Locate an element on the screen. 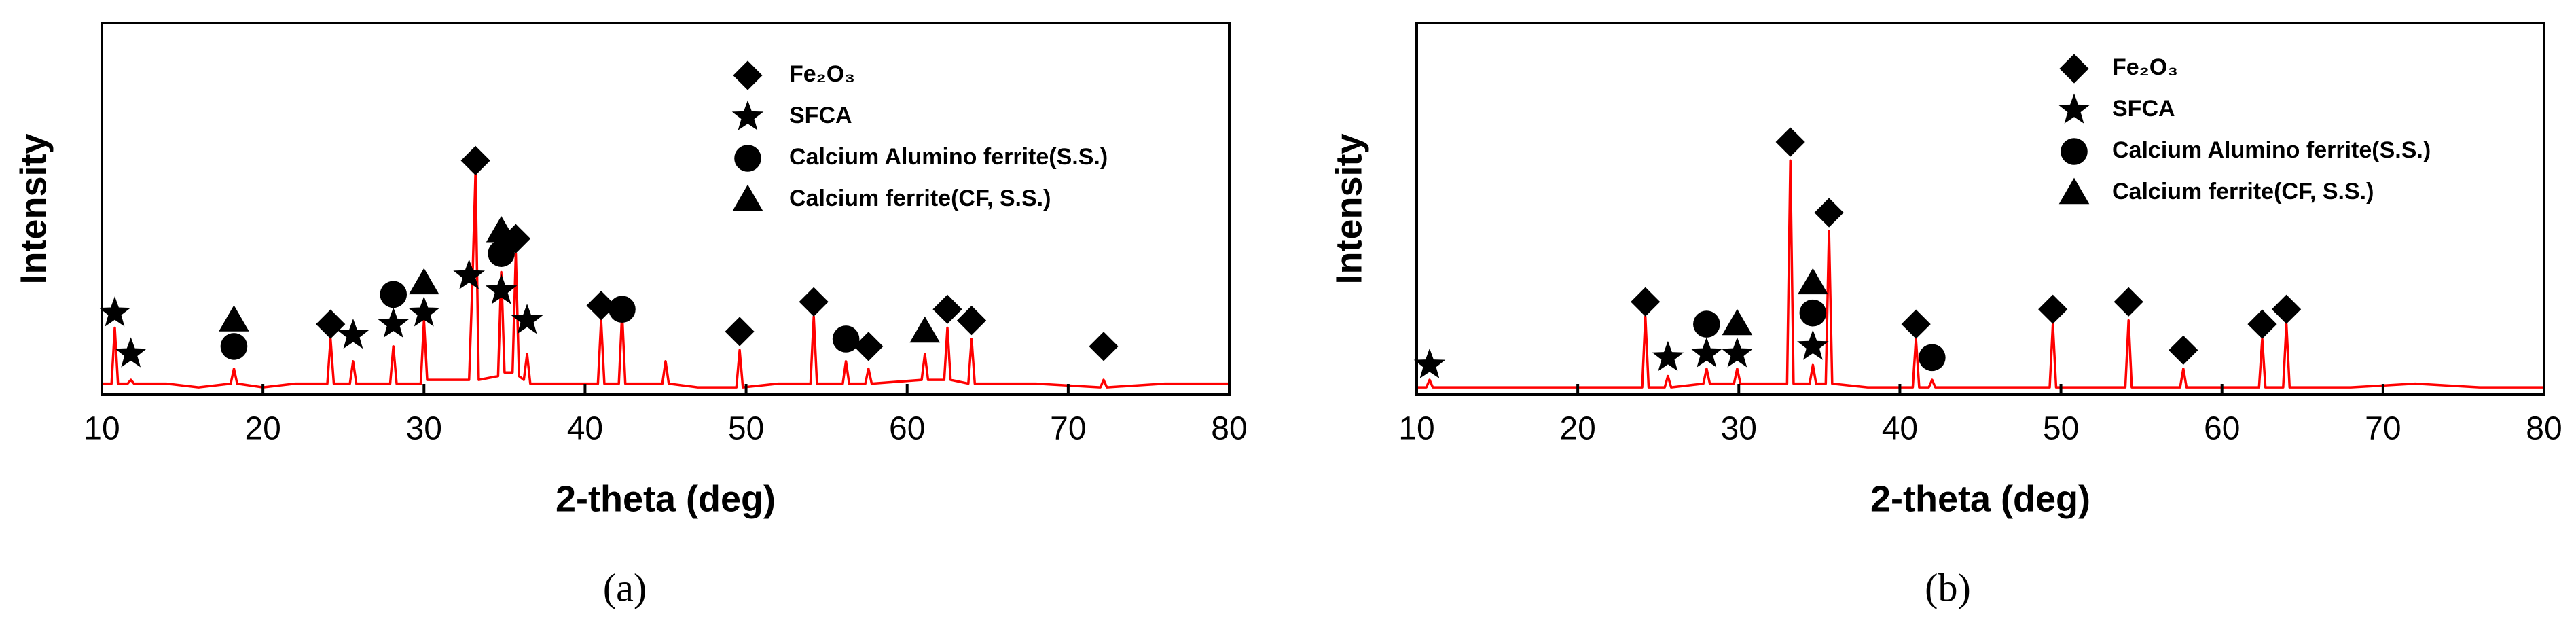 The width and height of the screenshot is (2576, 640). xrd-line is located at coordinates (665, 280).